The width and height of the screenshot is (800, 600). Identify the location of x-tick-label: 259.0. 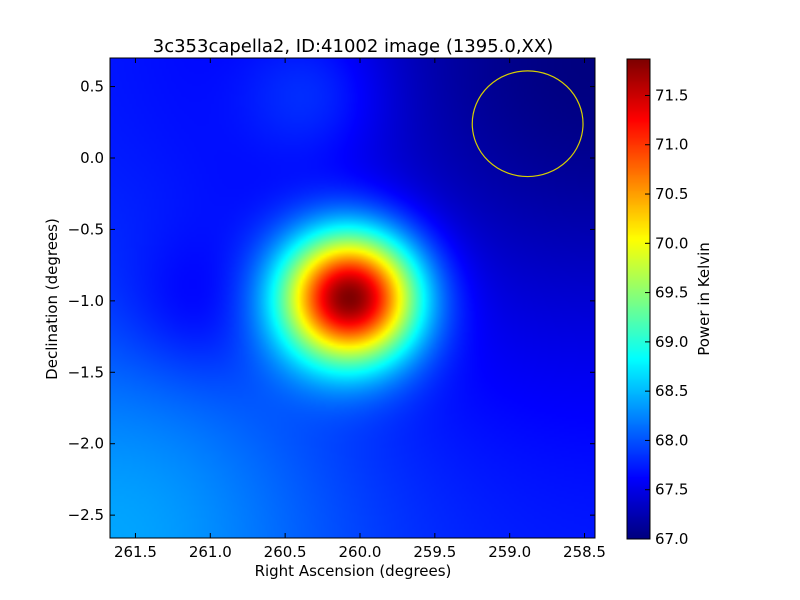
(509, 552).